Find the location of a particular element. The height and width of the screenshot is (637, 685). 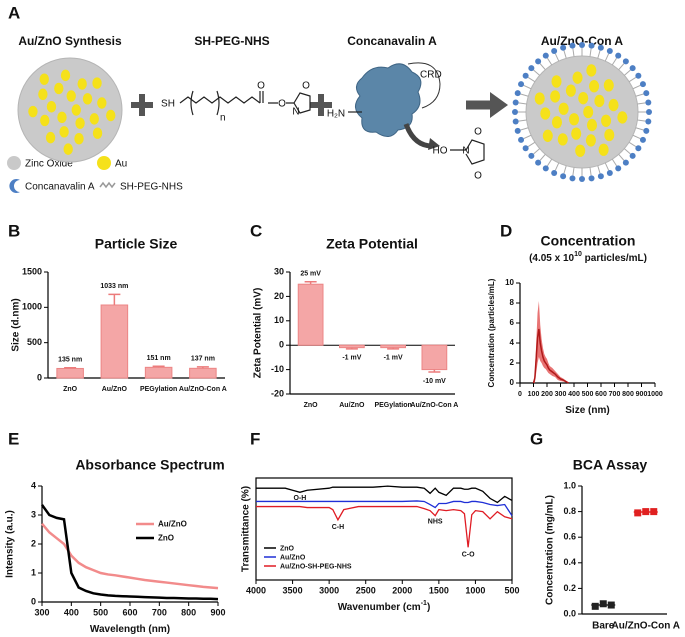

y-tick-label: 0.2 is located at coordinates (569, 588).